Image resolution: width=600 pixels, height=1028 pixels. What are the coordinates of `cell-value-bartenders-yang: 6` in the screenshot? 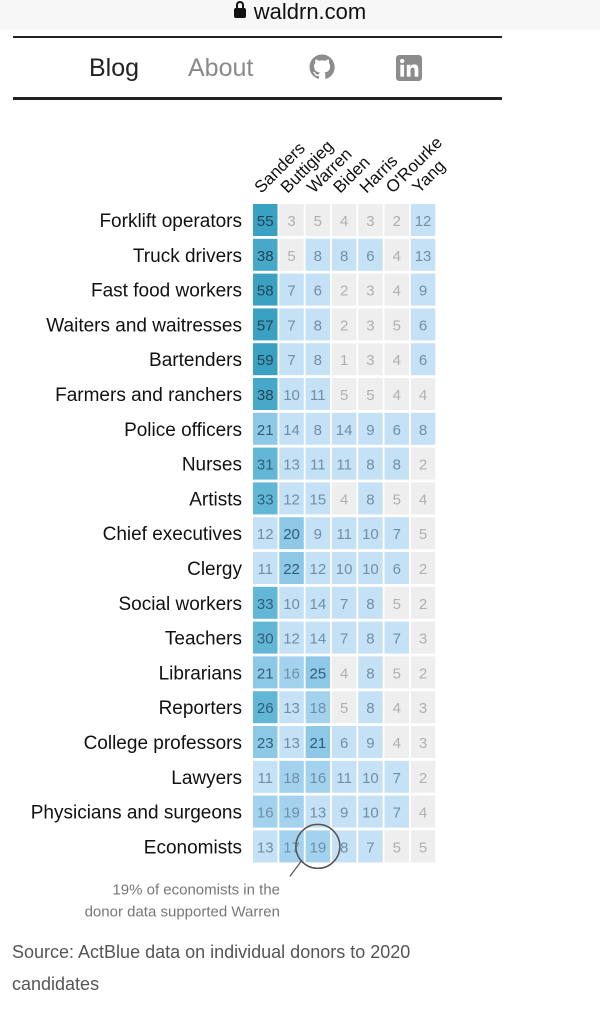 It's located at (423, 360).